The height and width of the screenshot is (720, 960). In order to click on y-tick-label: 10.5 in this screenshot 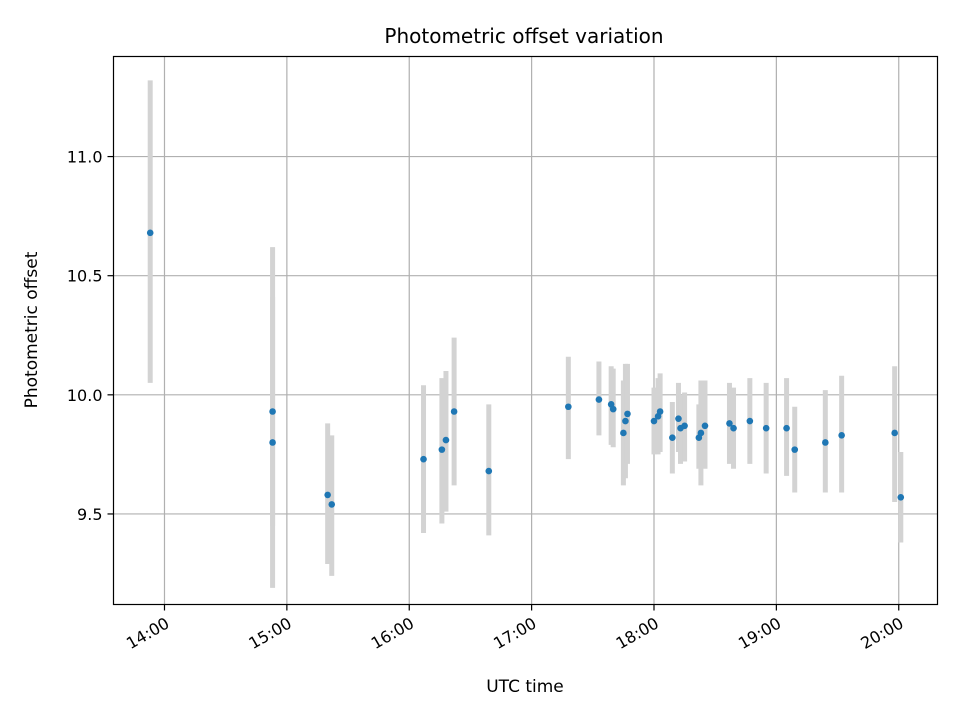, I will do `click(85, 276)`.